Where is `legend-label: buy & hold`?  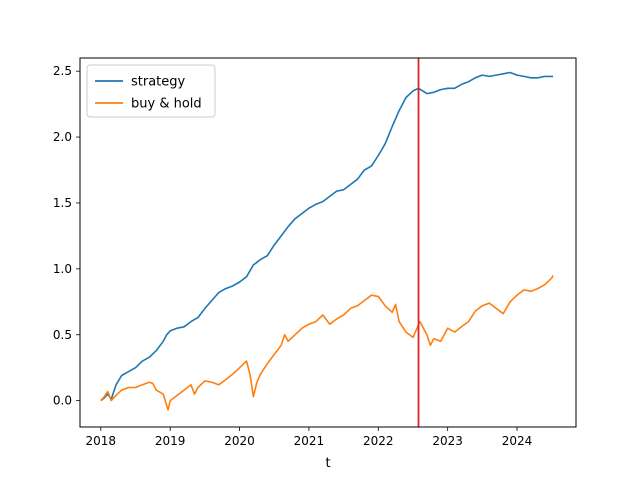 legend-label: buy & hold is located at coordinates (166, 104).